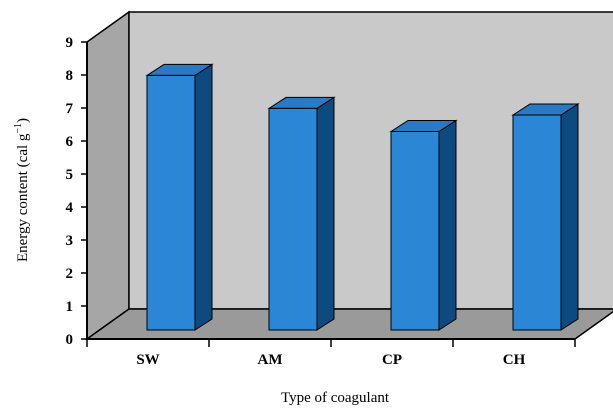 This screenshot has width=613, height=410. I want to click on bar-cp, so click(423, 225).